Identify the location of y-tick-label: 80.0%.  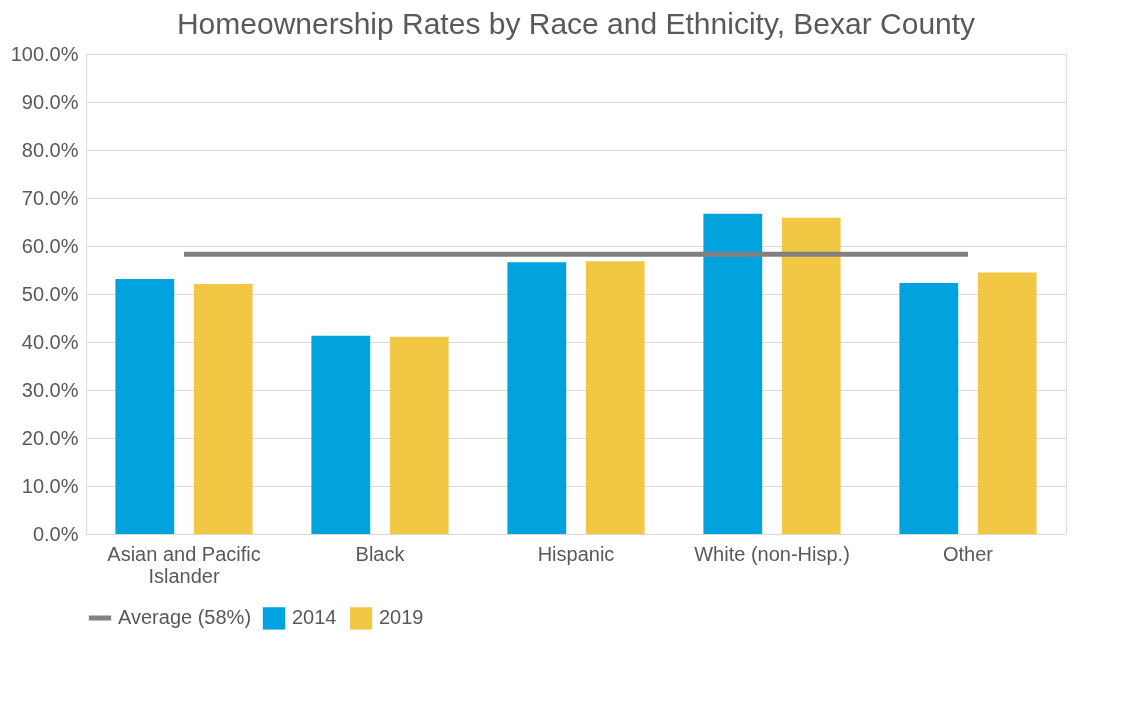
(50, 149).